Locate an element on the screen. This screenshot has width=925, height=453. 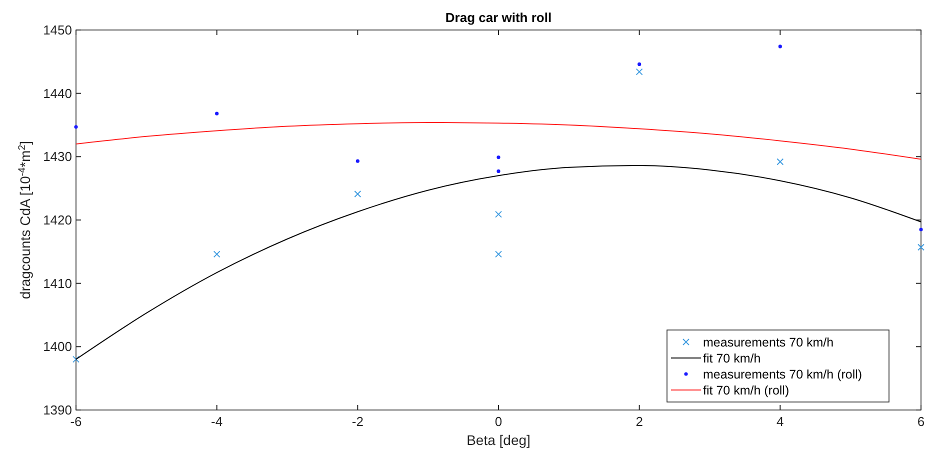
x-tick-label: -4 is located at coordinates (217, 421).